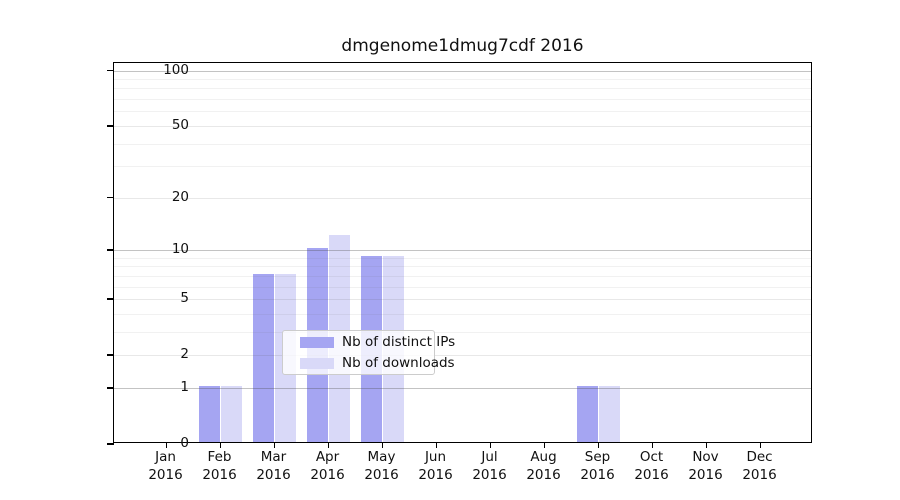 The image size is (900, 500). I want to click on x-tick-label-oct: Oct 2016, so click(652, 466).